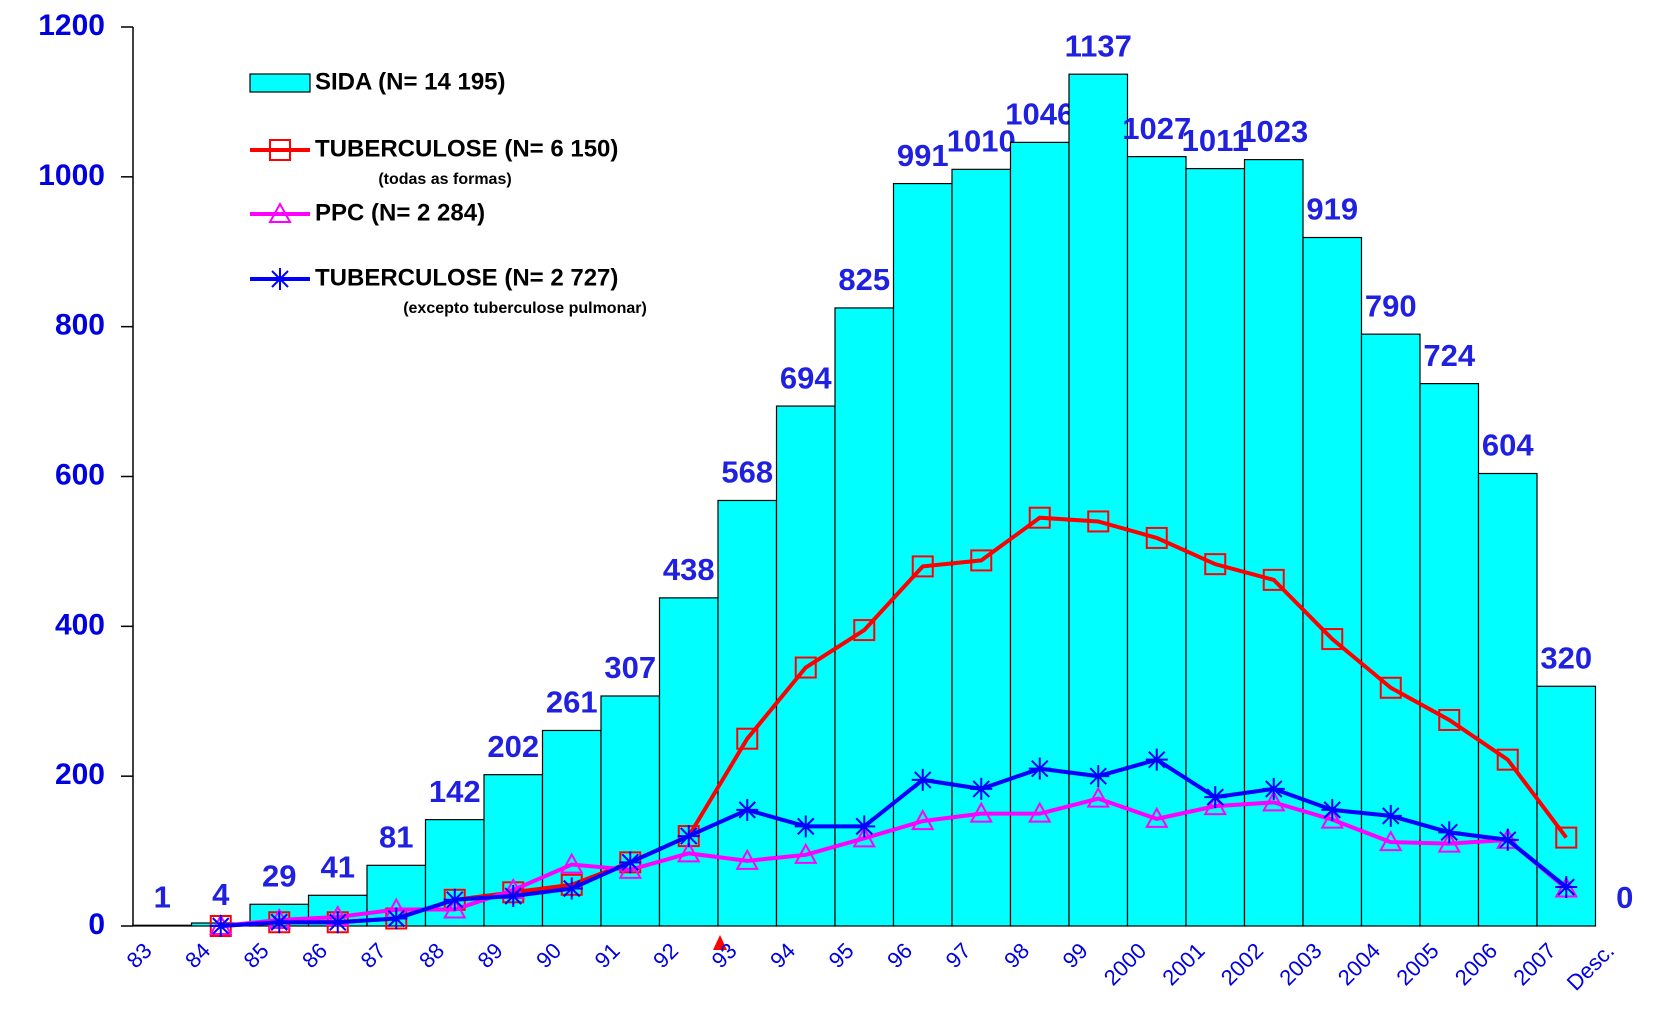  I want to click on x-tick-label: 85, so click(256, 955).